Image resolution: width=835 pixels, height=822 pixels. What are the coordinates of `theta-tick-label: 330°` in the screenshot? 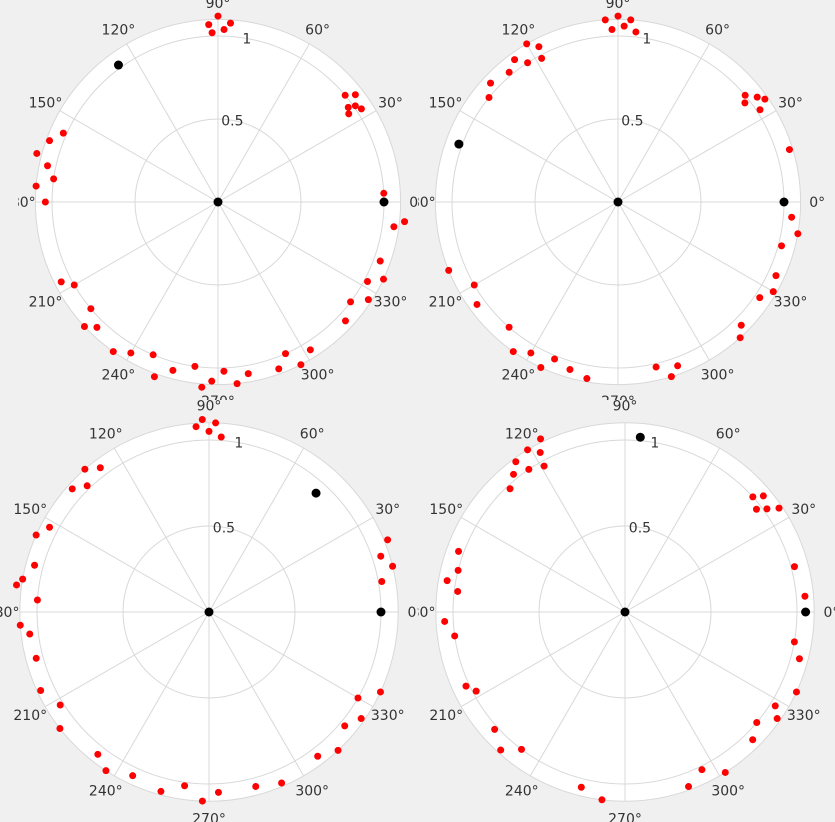 It's located at (388, 716).